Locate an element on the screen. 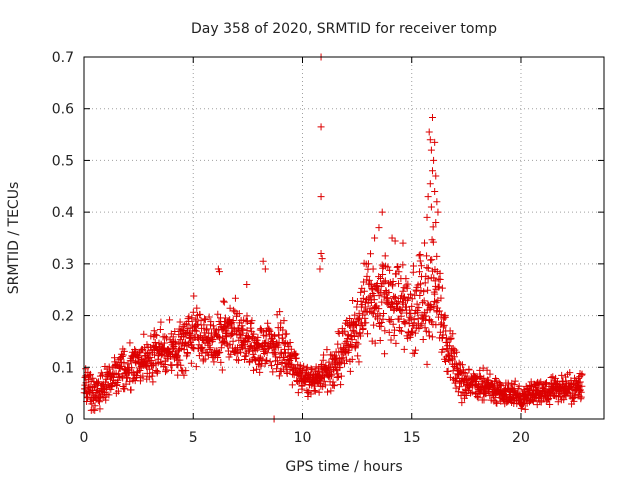 This screenshot has width=640, height=480. y-tick-label: 0.3 is located at coordinates (63, 265).